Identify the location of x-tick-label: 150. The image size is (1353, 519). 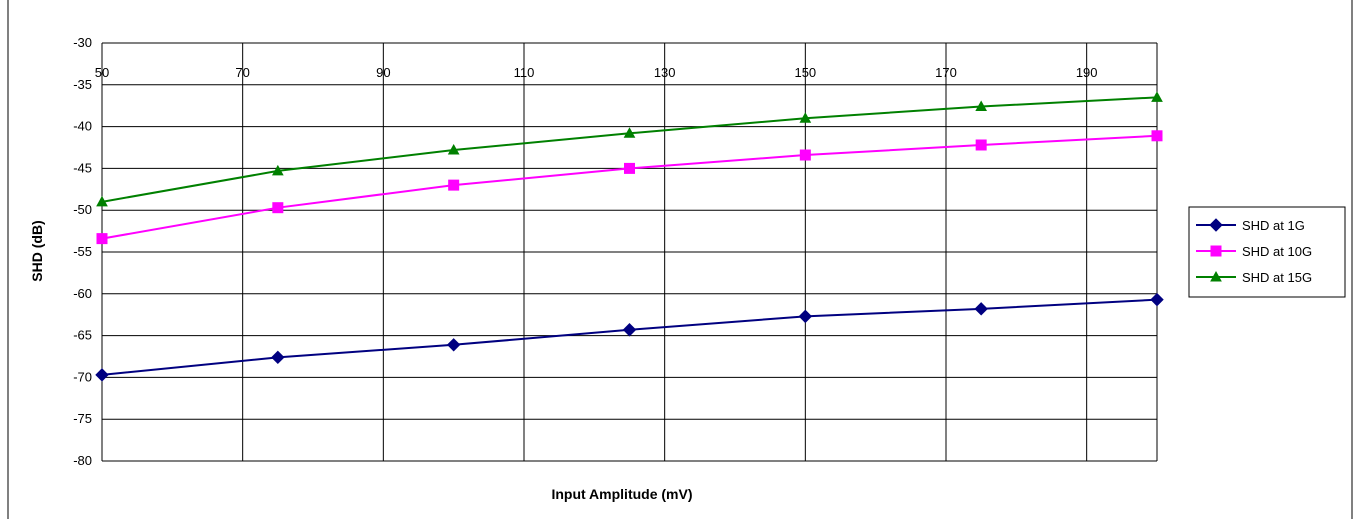
(805, 72).